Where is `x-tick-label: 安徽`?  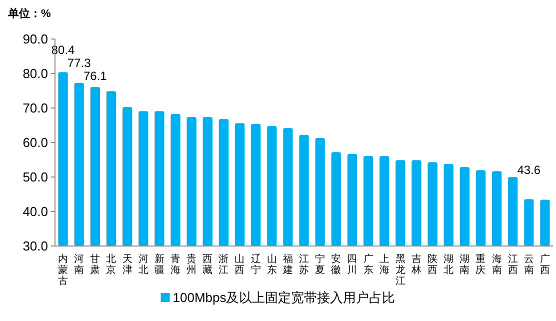
x-tick-label: 安徽 is located at coordinates (336, 264).